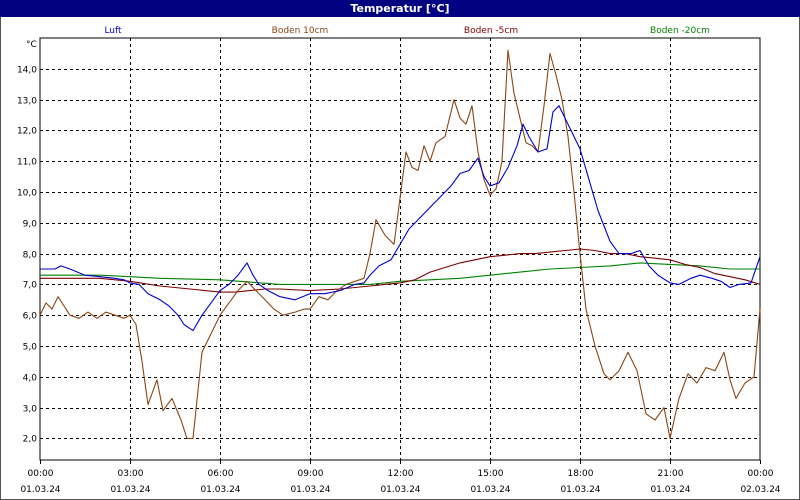 This screenshot has height=500, width=800. What do you see at coordinates (131, 474) in the screenshot?
I see `x-tick-time-label: 03:00` at bounding box center [131, 474].